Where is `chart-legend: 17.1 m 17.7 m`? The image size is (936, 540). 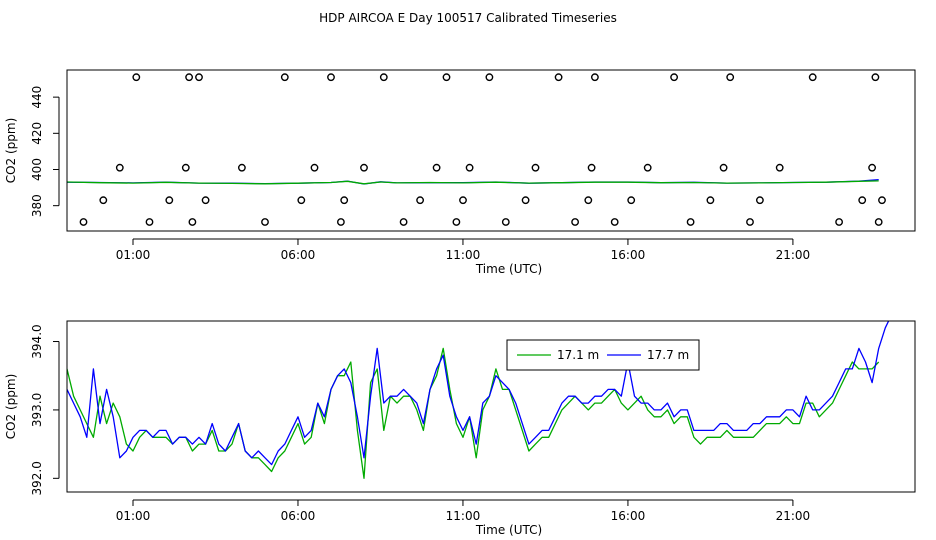 chart-legend: 17.1 m 17.7 m is located at coordinates (603, 355).